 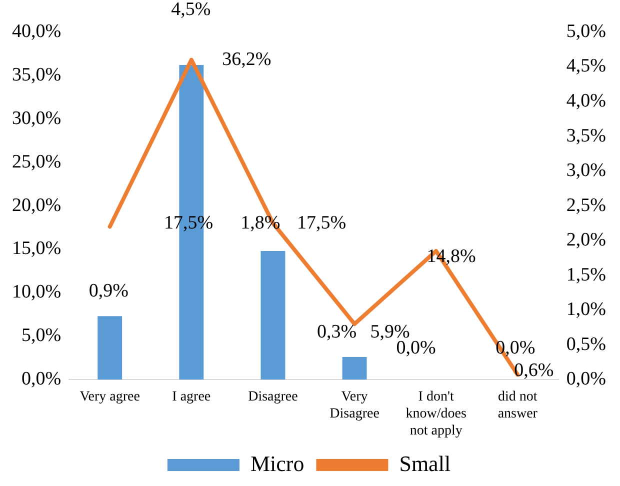 I want to click on x-tick-label: I don't know/does not apply, so click(x=436, y=414).